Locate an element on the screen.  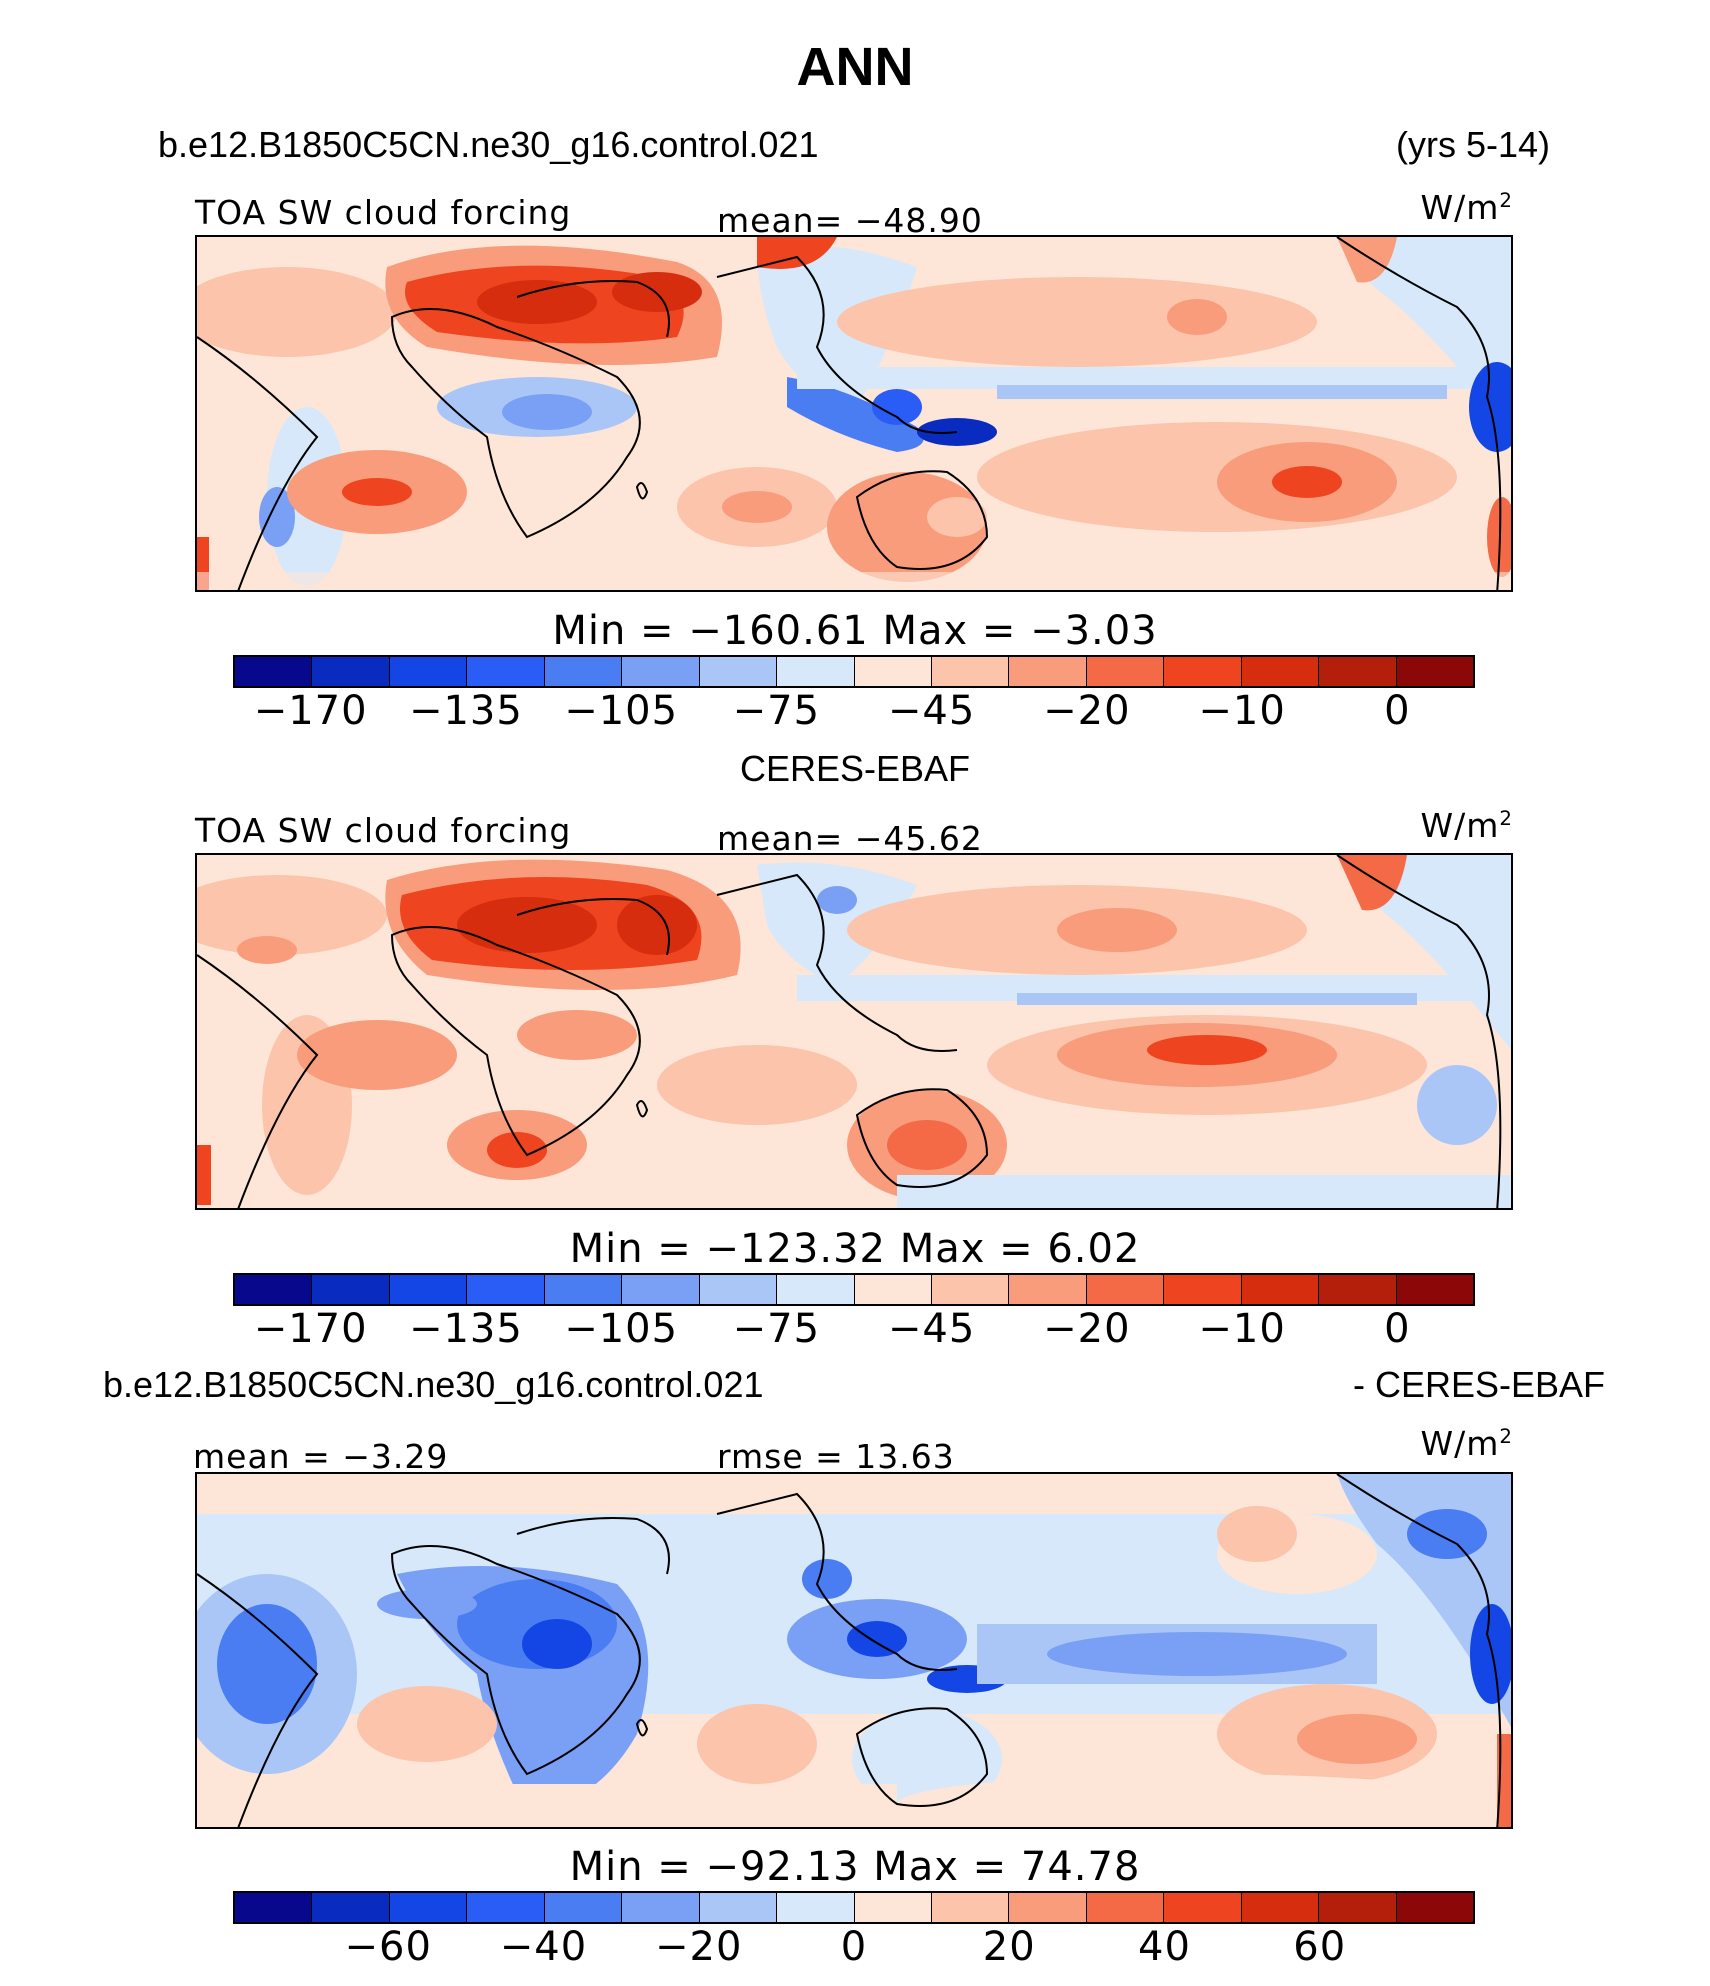
panel2-field-label: TOA SW cloud forcing is located at coordinates (383, 830).